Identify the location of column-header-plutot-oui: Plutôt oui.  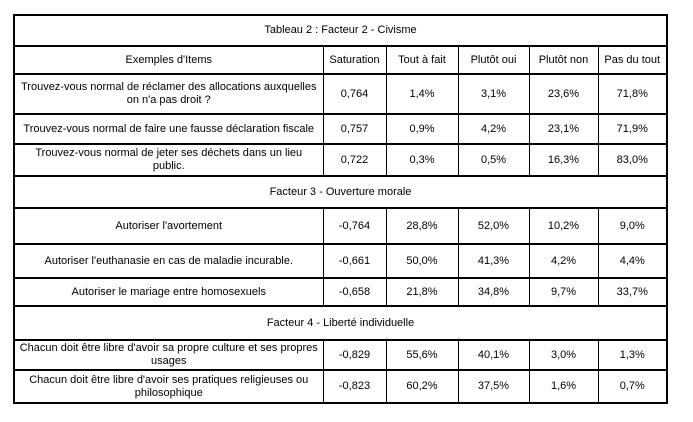
(493, 60).